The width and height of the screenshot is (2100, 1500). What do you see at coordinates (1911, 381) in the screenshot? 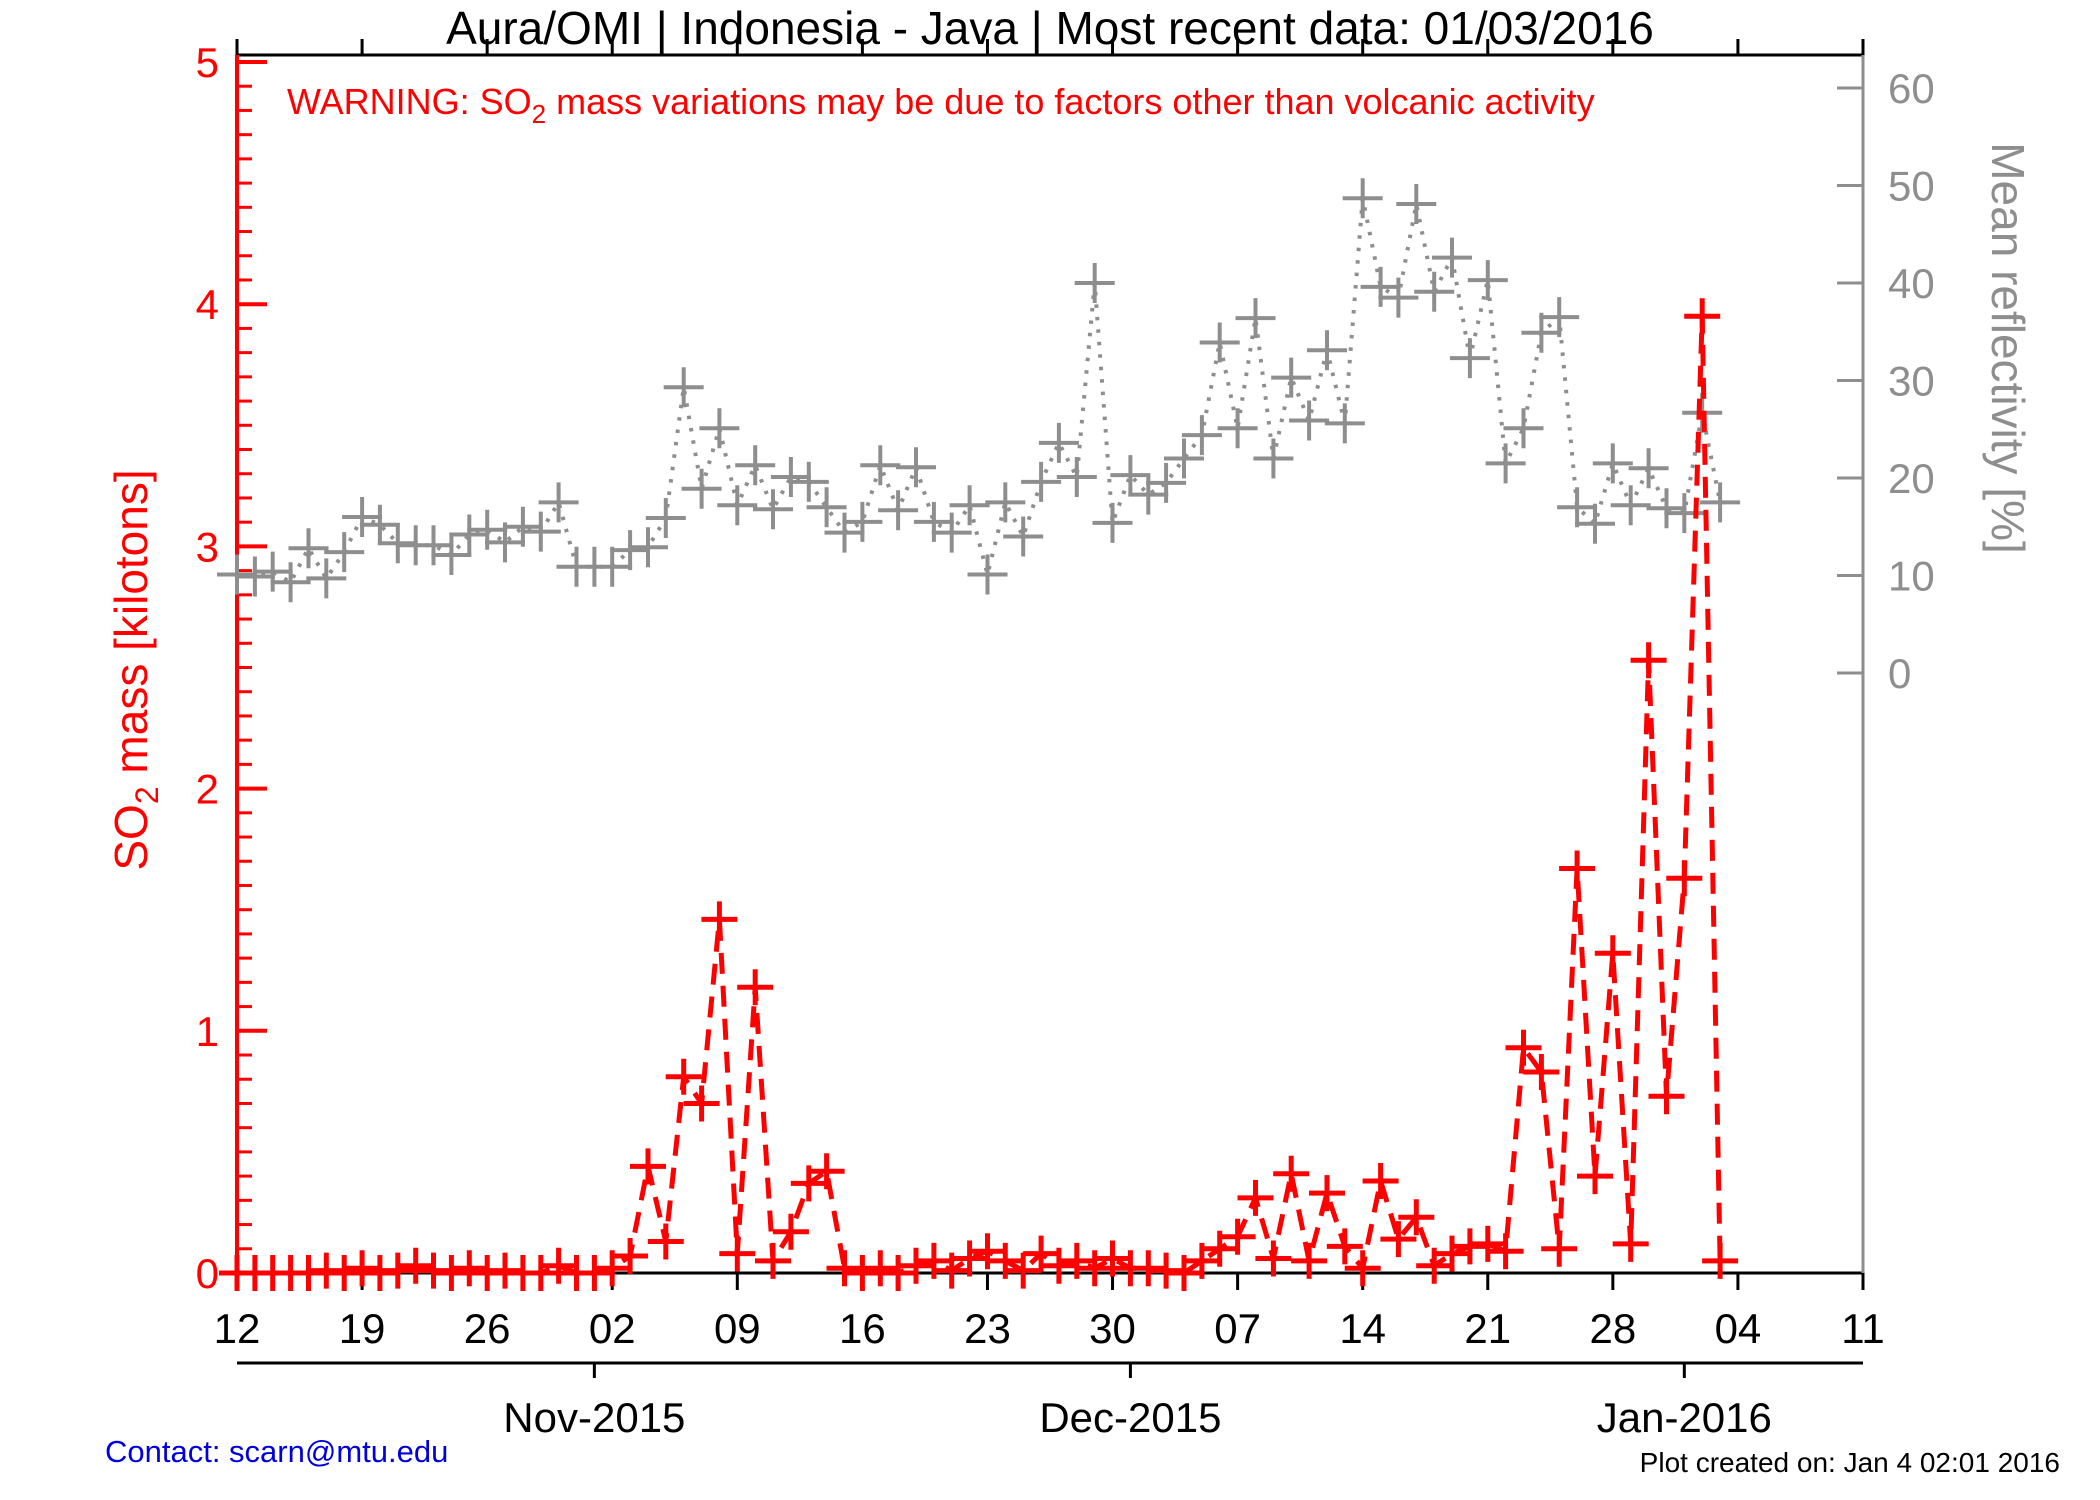
I see `right-tick-label: 30` at bounding box center [1911, 381].